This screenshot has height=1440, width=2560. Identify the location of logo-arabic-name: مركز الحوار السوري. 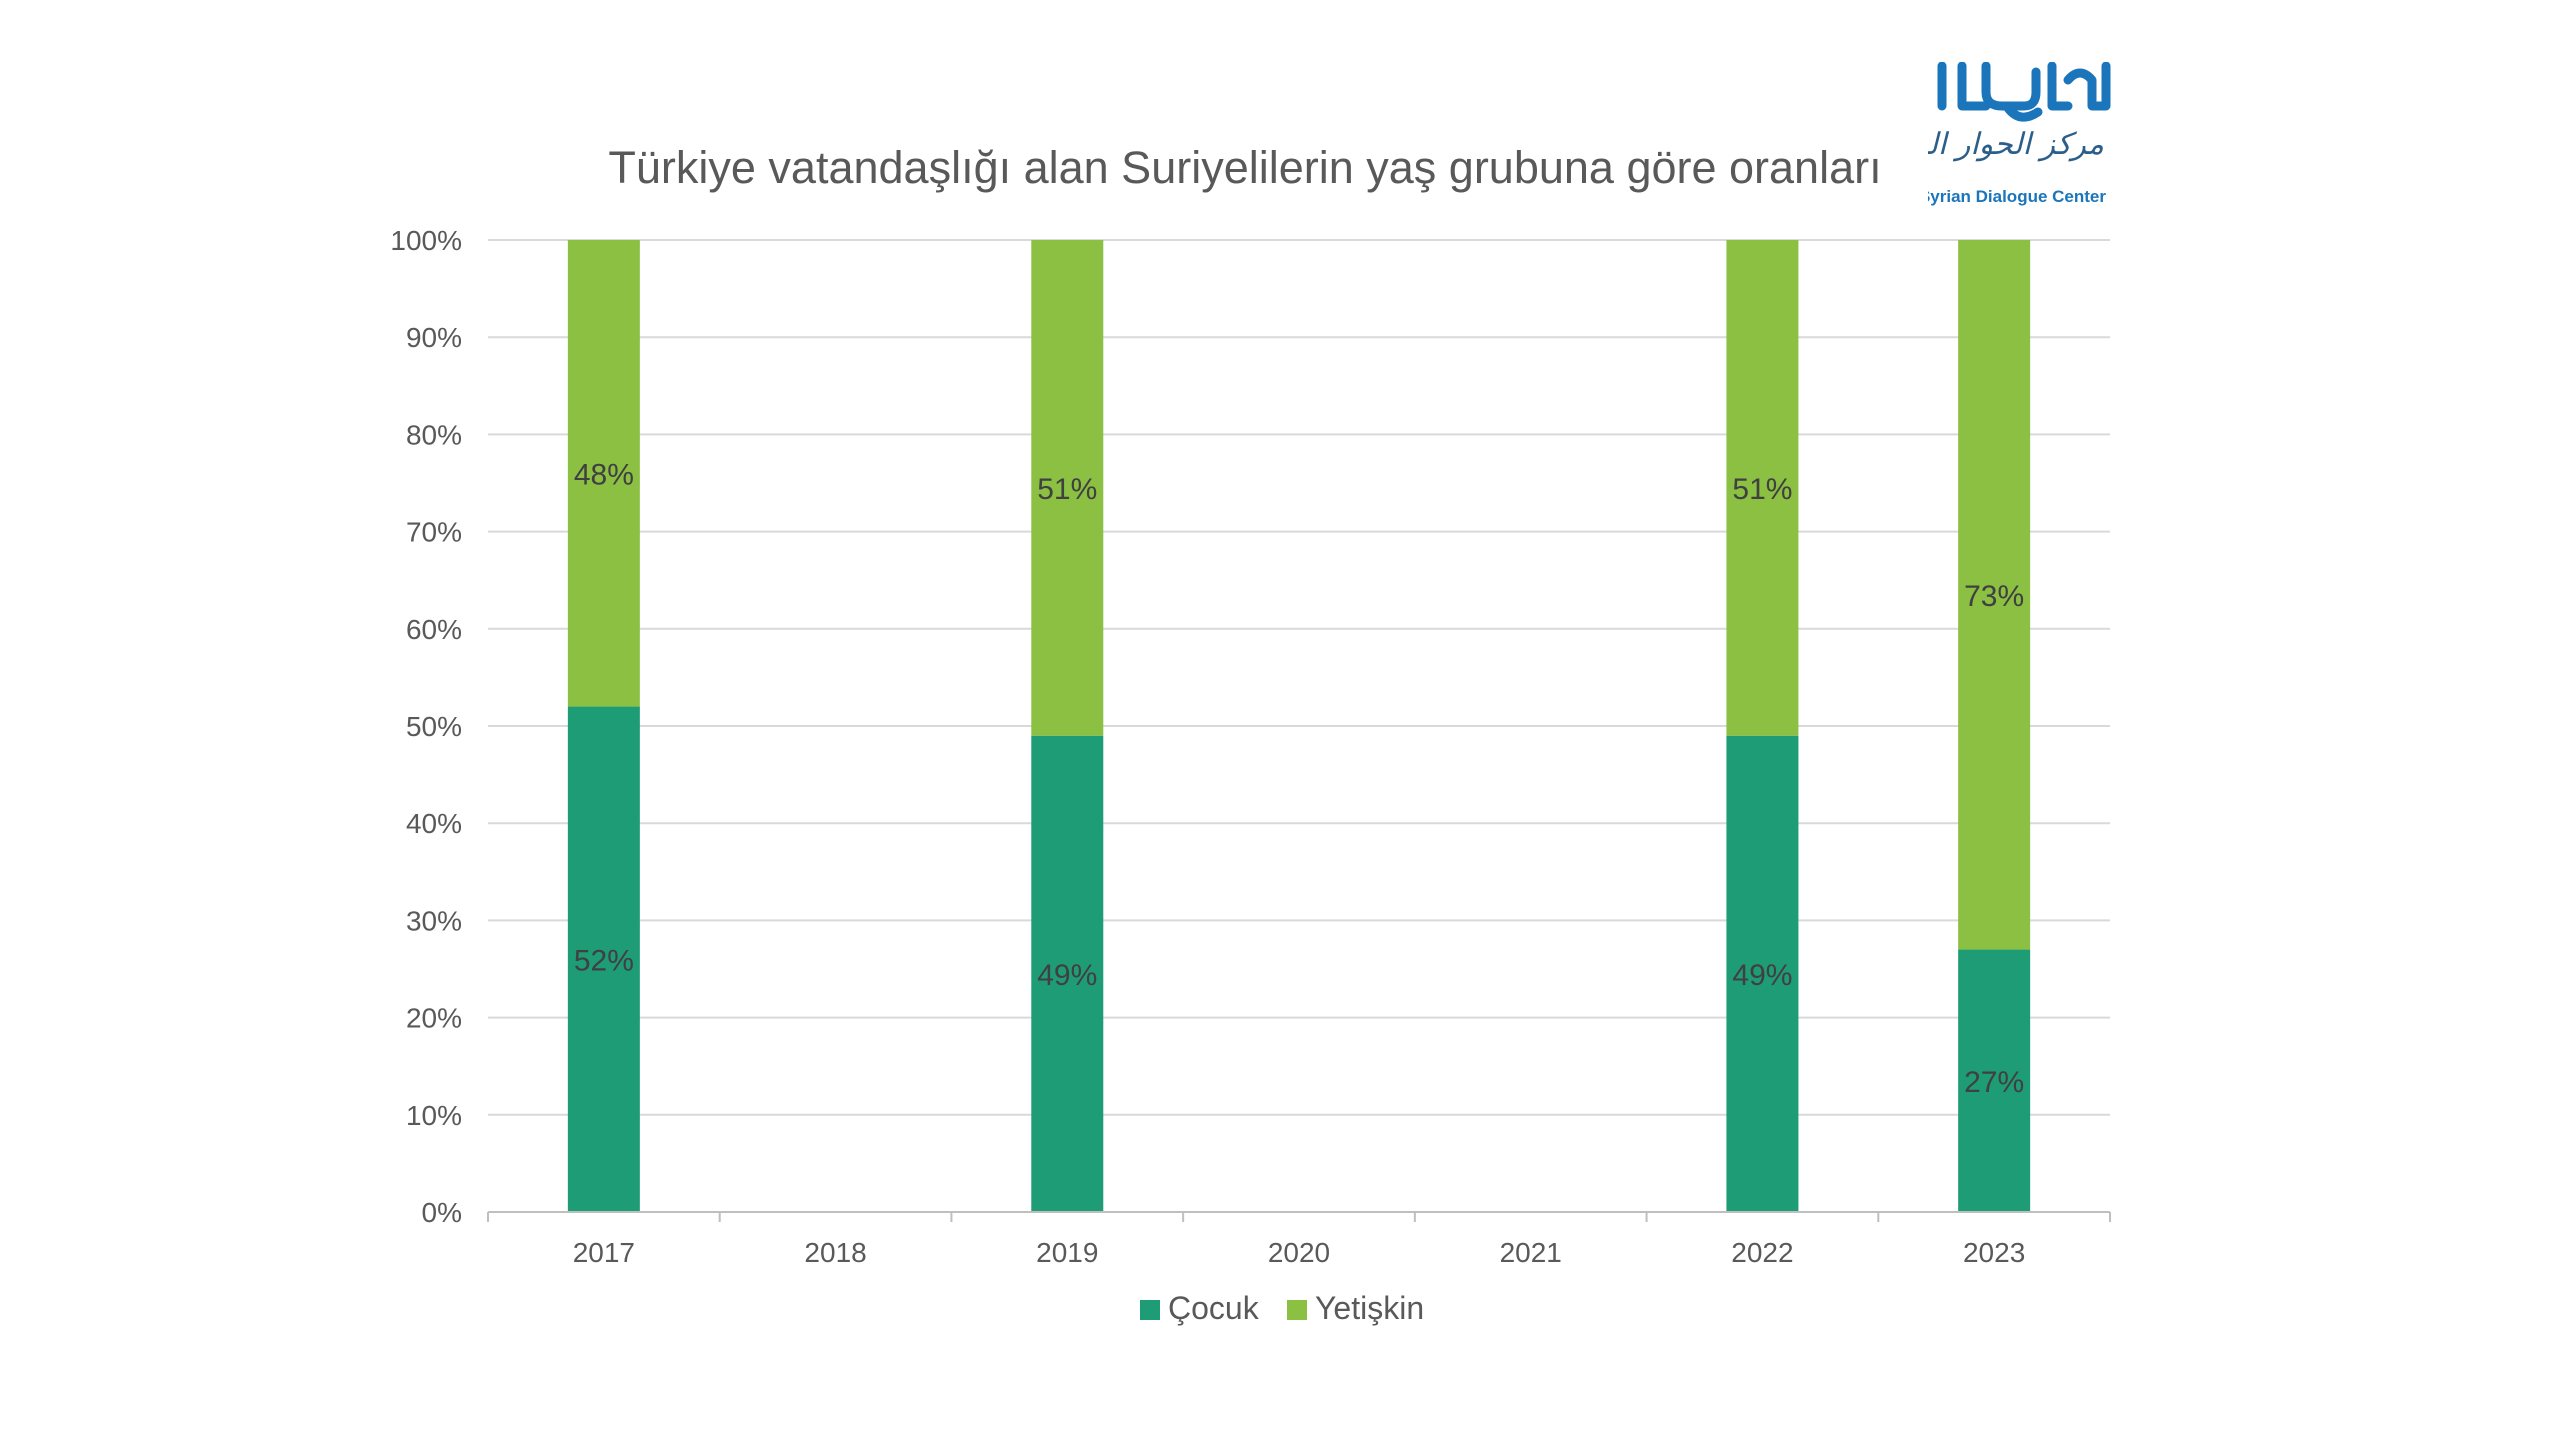
(2016, 144).